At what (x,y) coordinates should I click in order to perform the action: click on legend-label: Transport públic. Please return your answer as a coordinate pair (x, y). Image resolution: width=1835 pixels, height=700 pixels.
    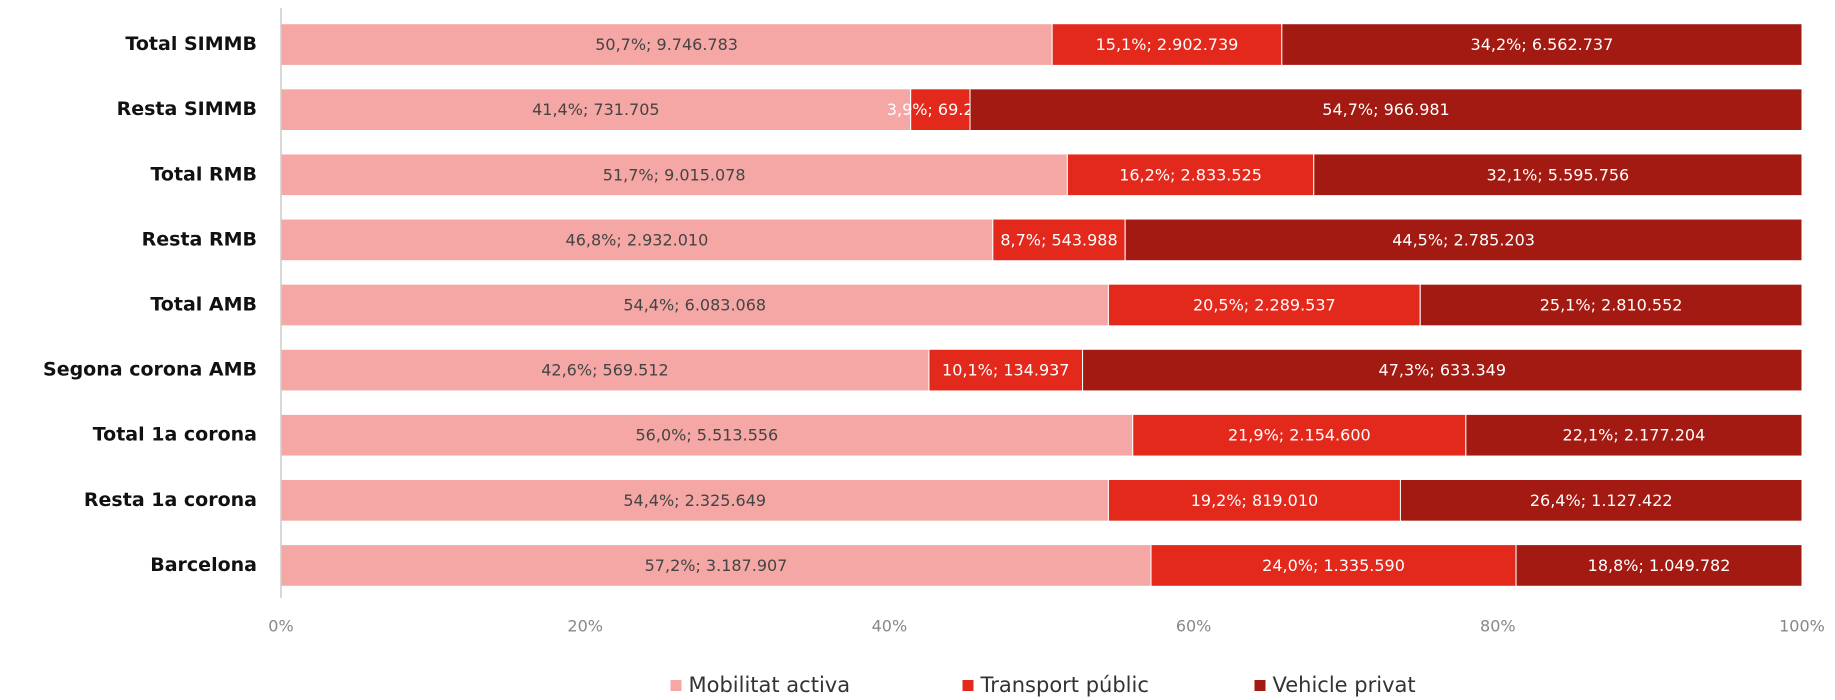
    Looking at the image, I should click on (1064, 685).